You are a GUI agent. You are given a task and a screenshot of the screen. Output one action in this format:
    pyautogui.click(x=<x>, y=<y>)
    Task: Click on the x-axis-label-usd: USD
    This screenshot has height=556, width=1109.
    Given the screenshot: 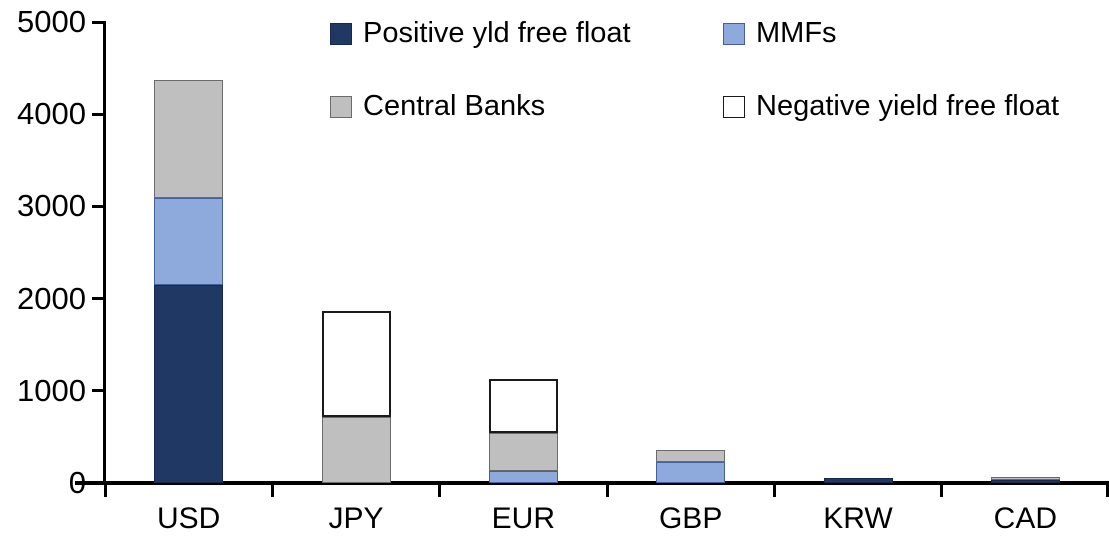 What is the action you would take?
    pyautogui.click(x=188, y=518)
    